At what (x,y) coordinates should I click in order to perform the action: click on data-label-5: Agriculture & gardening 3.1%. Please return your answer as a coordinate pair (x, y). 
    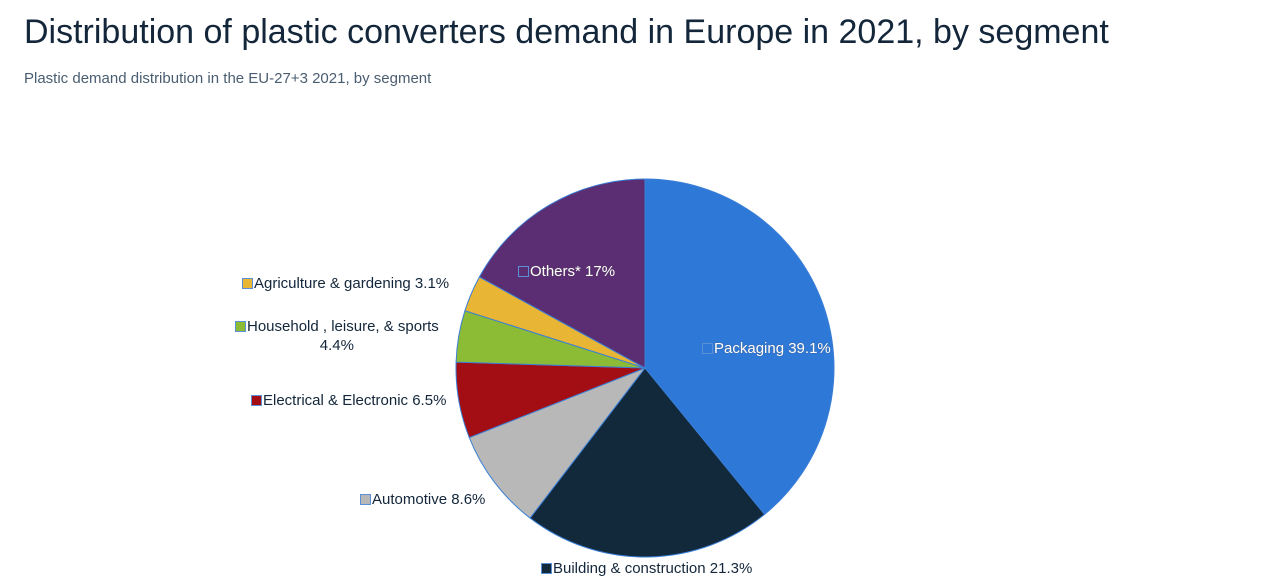
    Looking at the image, I should click on (345, 283).